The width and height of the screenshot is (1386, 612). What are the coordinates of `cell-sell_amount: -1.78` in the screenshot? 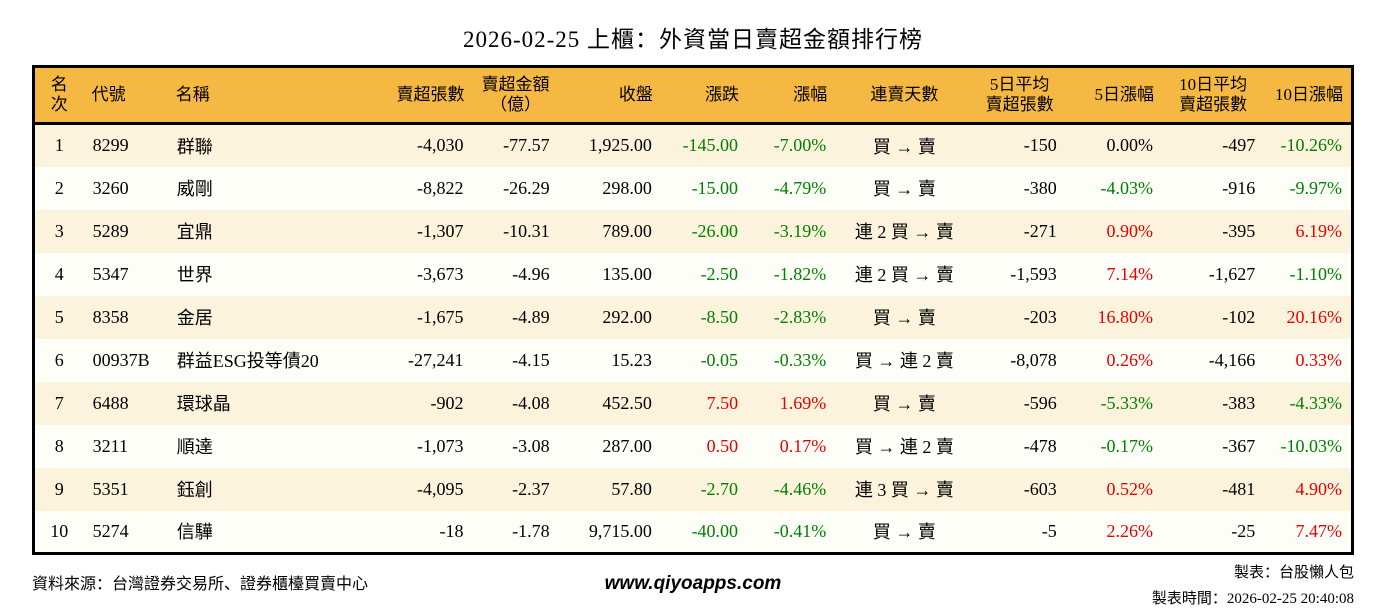 It's located at (531, 530).